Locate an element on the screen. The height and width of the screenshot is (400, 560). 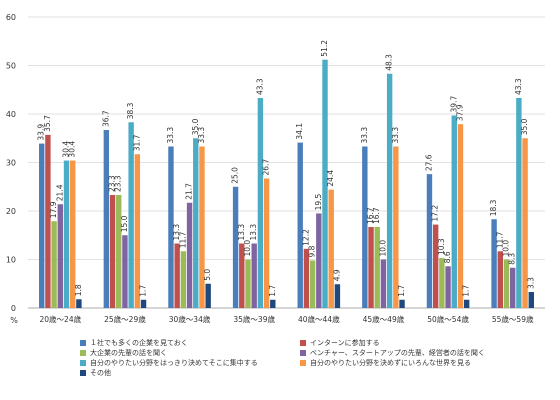
x-tick-label: 20歳～24歳 is located at coordinates (61, 319).